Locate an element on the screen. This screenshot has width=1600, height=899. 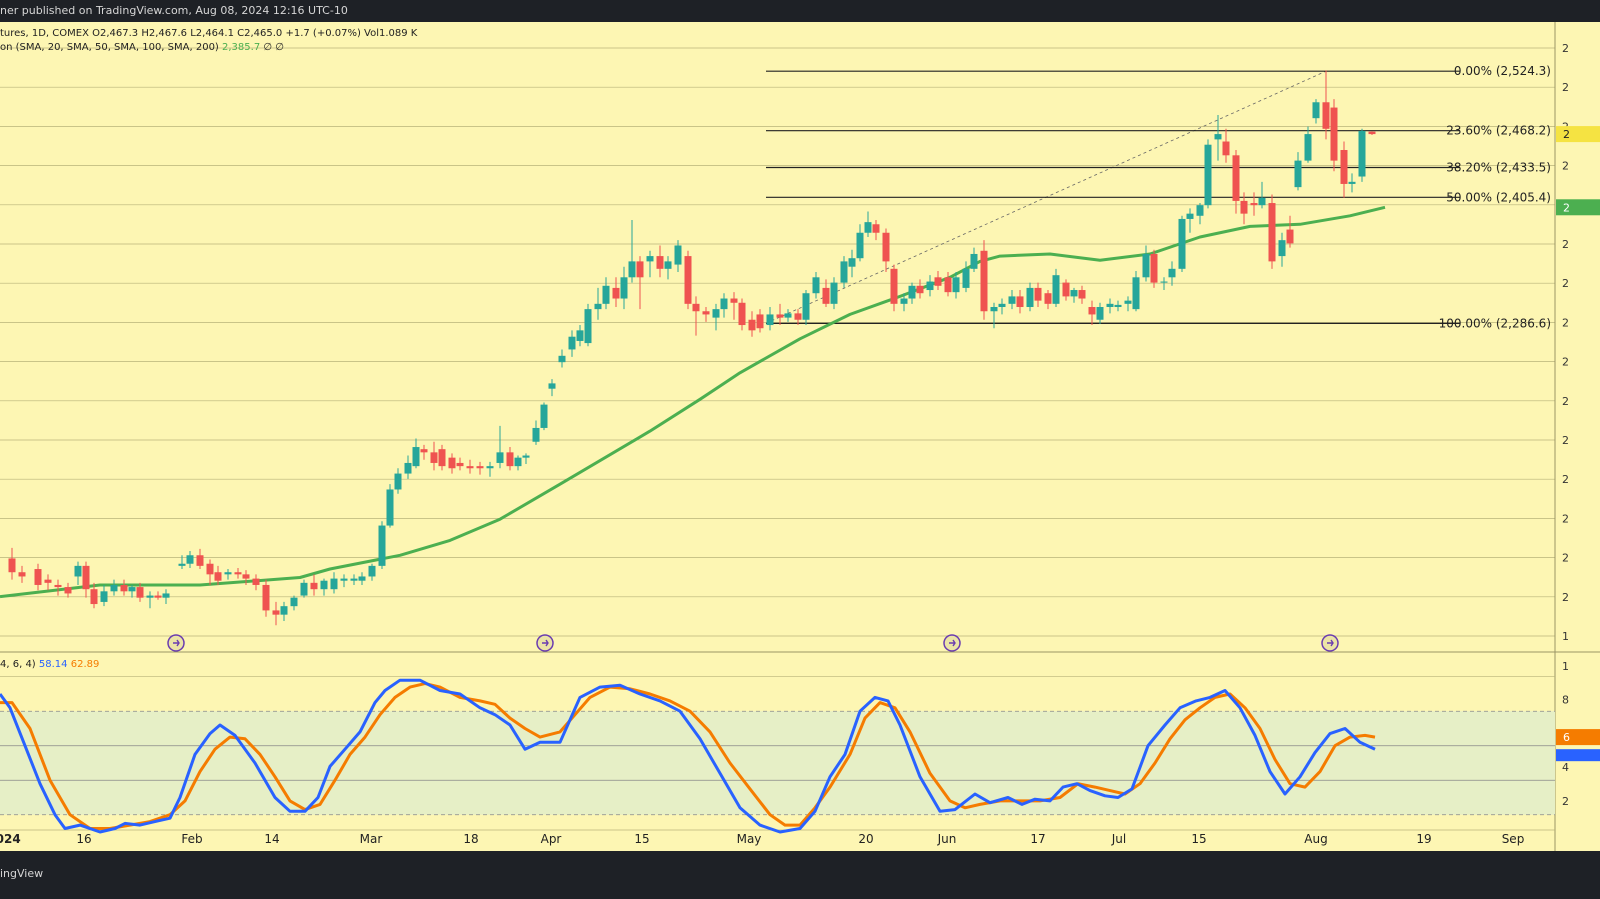
stoch-d-value: 62.89 is located at coordinates (85, 664).